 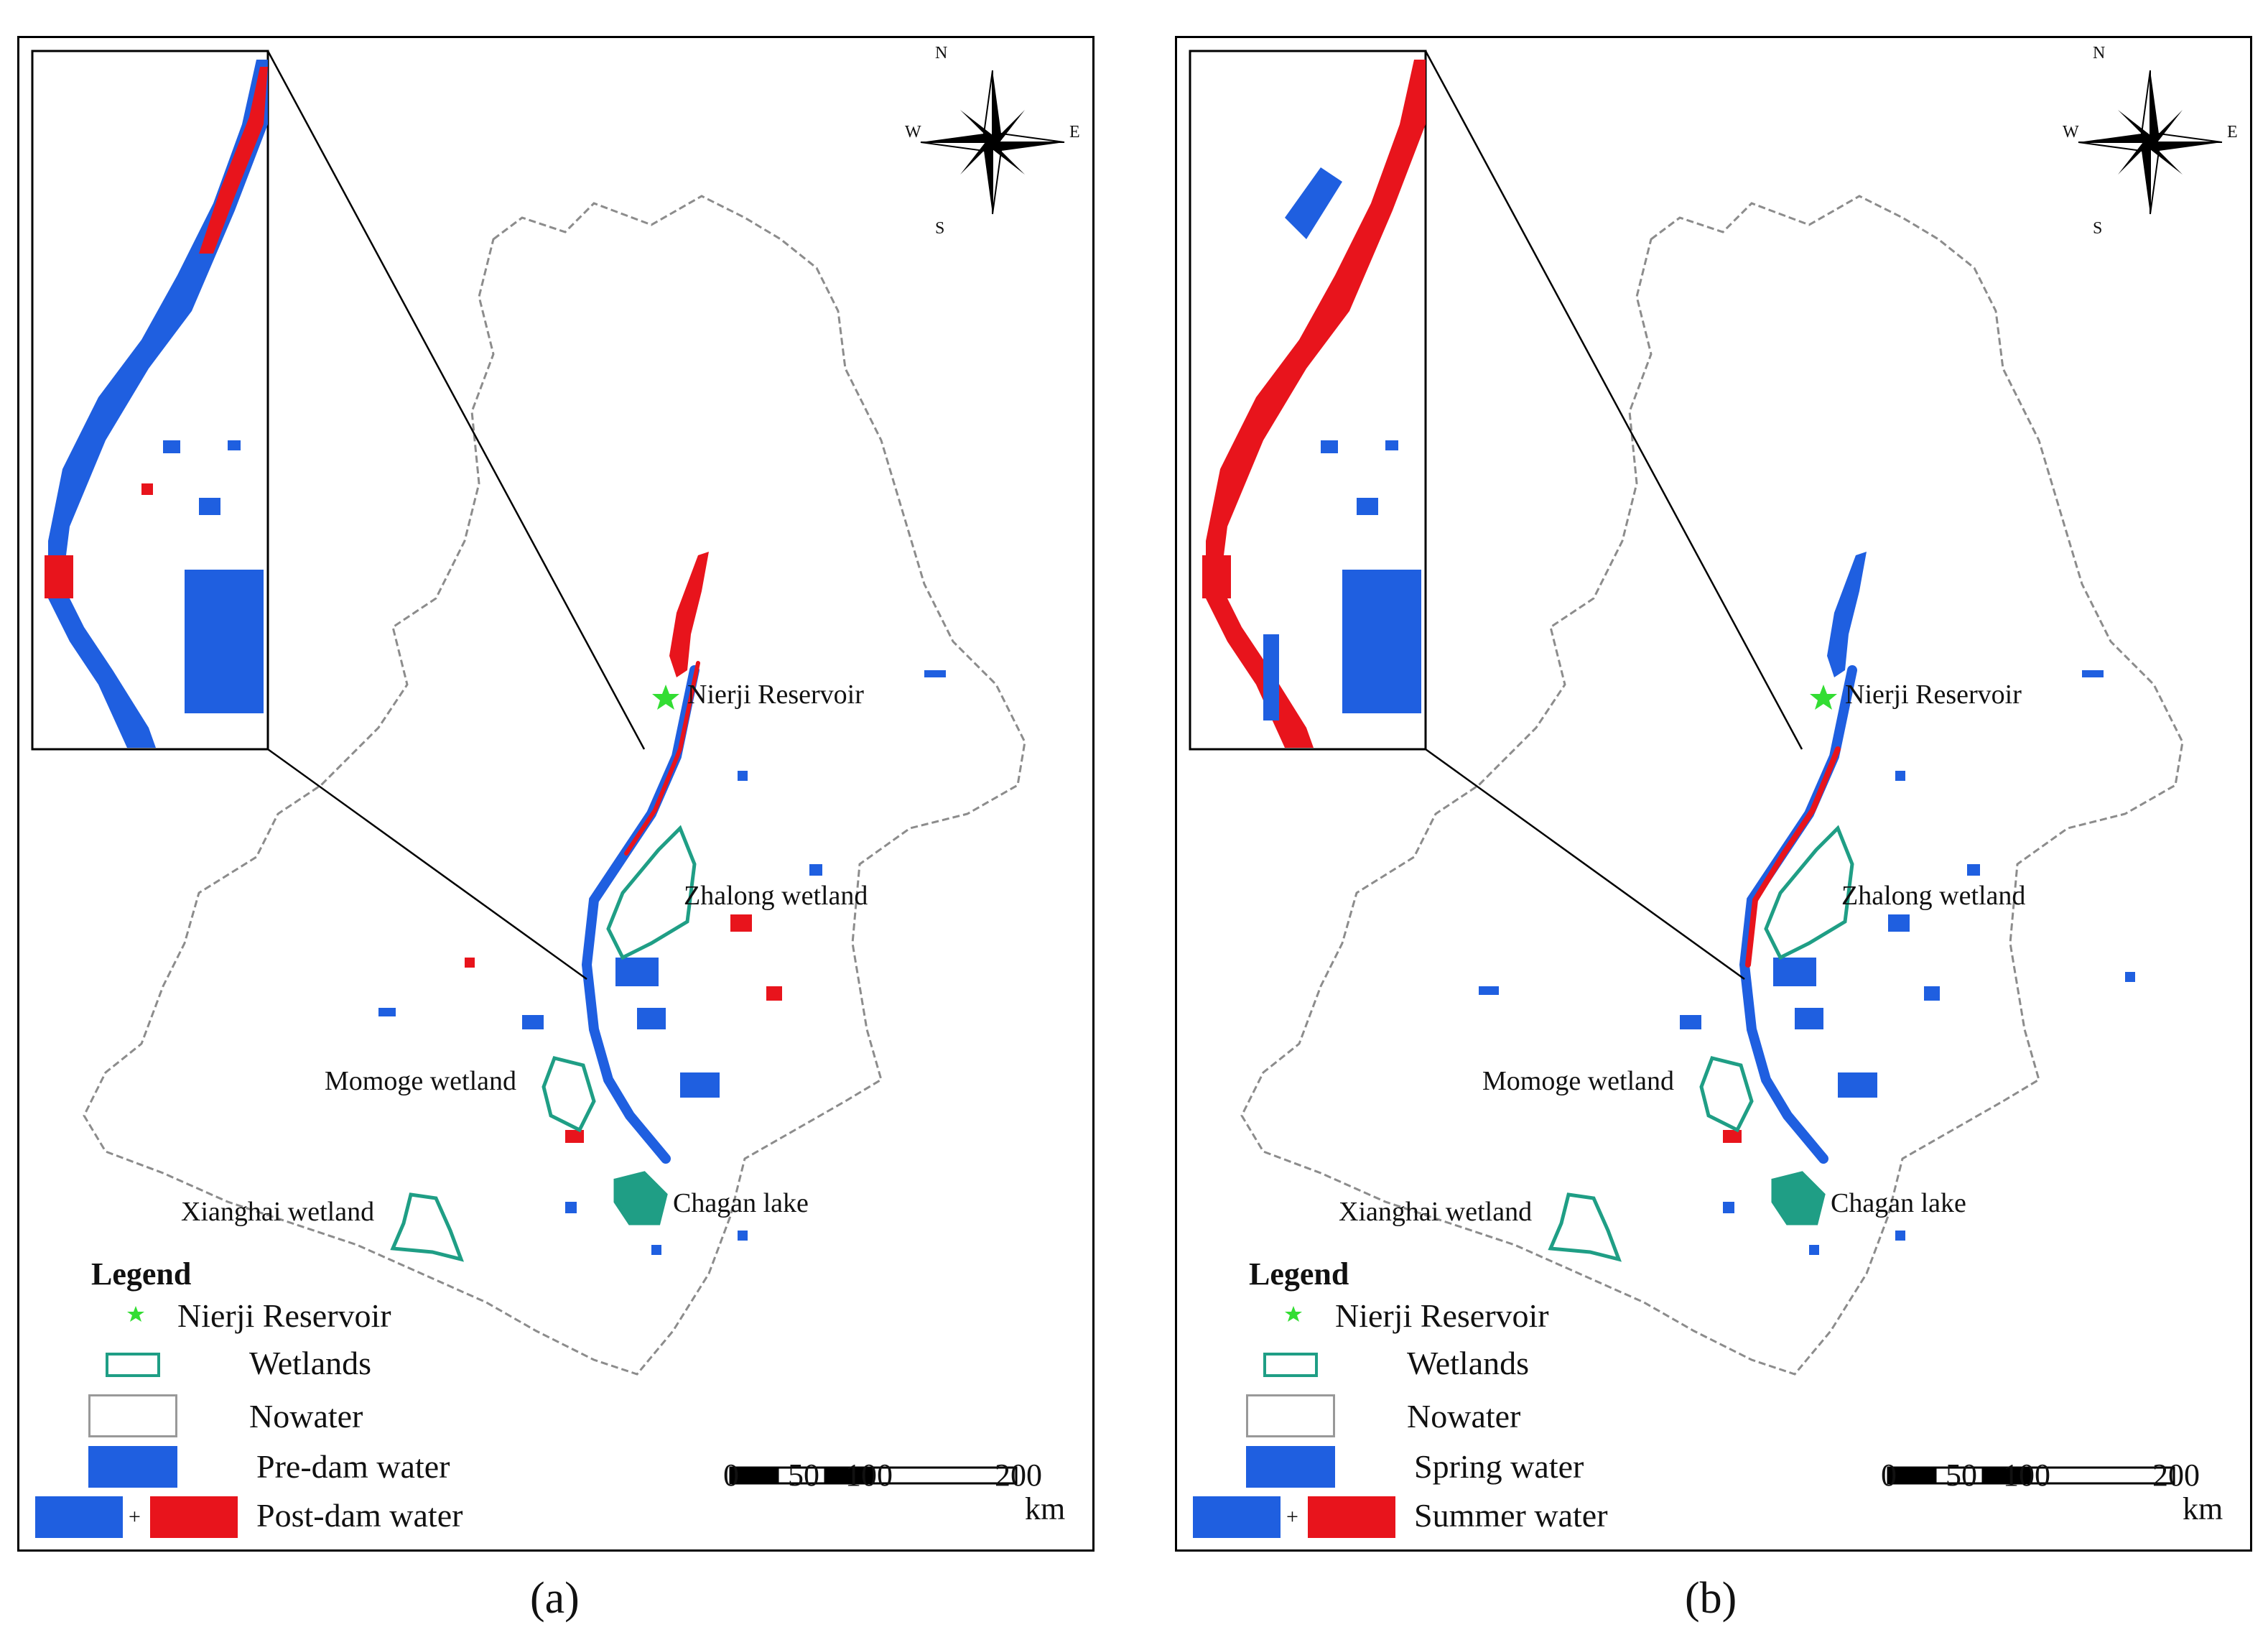 What do you see at coordinates (1290, 1467) in the screenshot?
I see `legend-spring-swatch` at bounding box center [1290, 1467].